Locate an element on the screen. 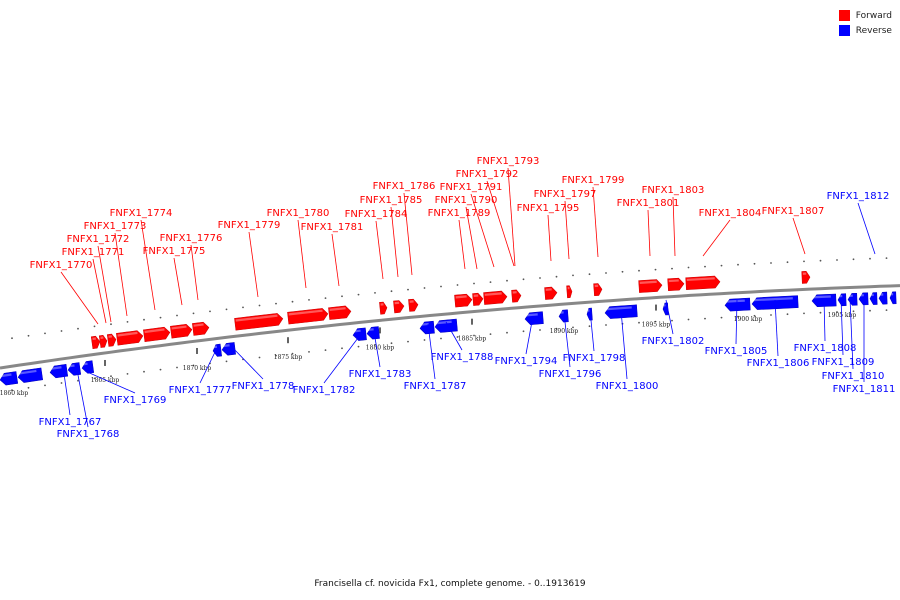  gene-label: FNFX1_1768 is located at coordinates (88, 434).